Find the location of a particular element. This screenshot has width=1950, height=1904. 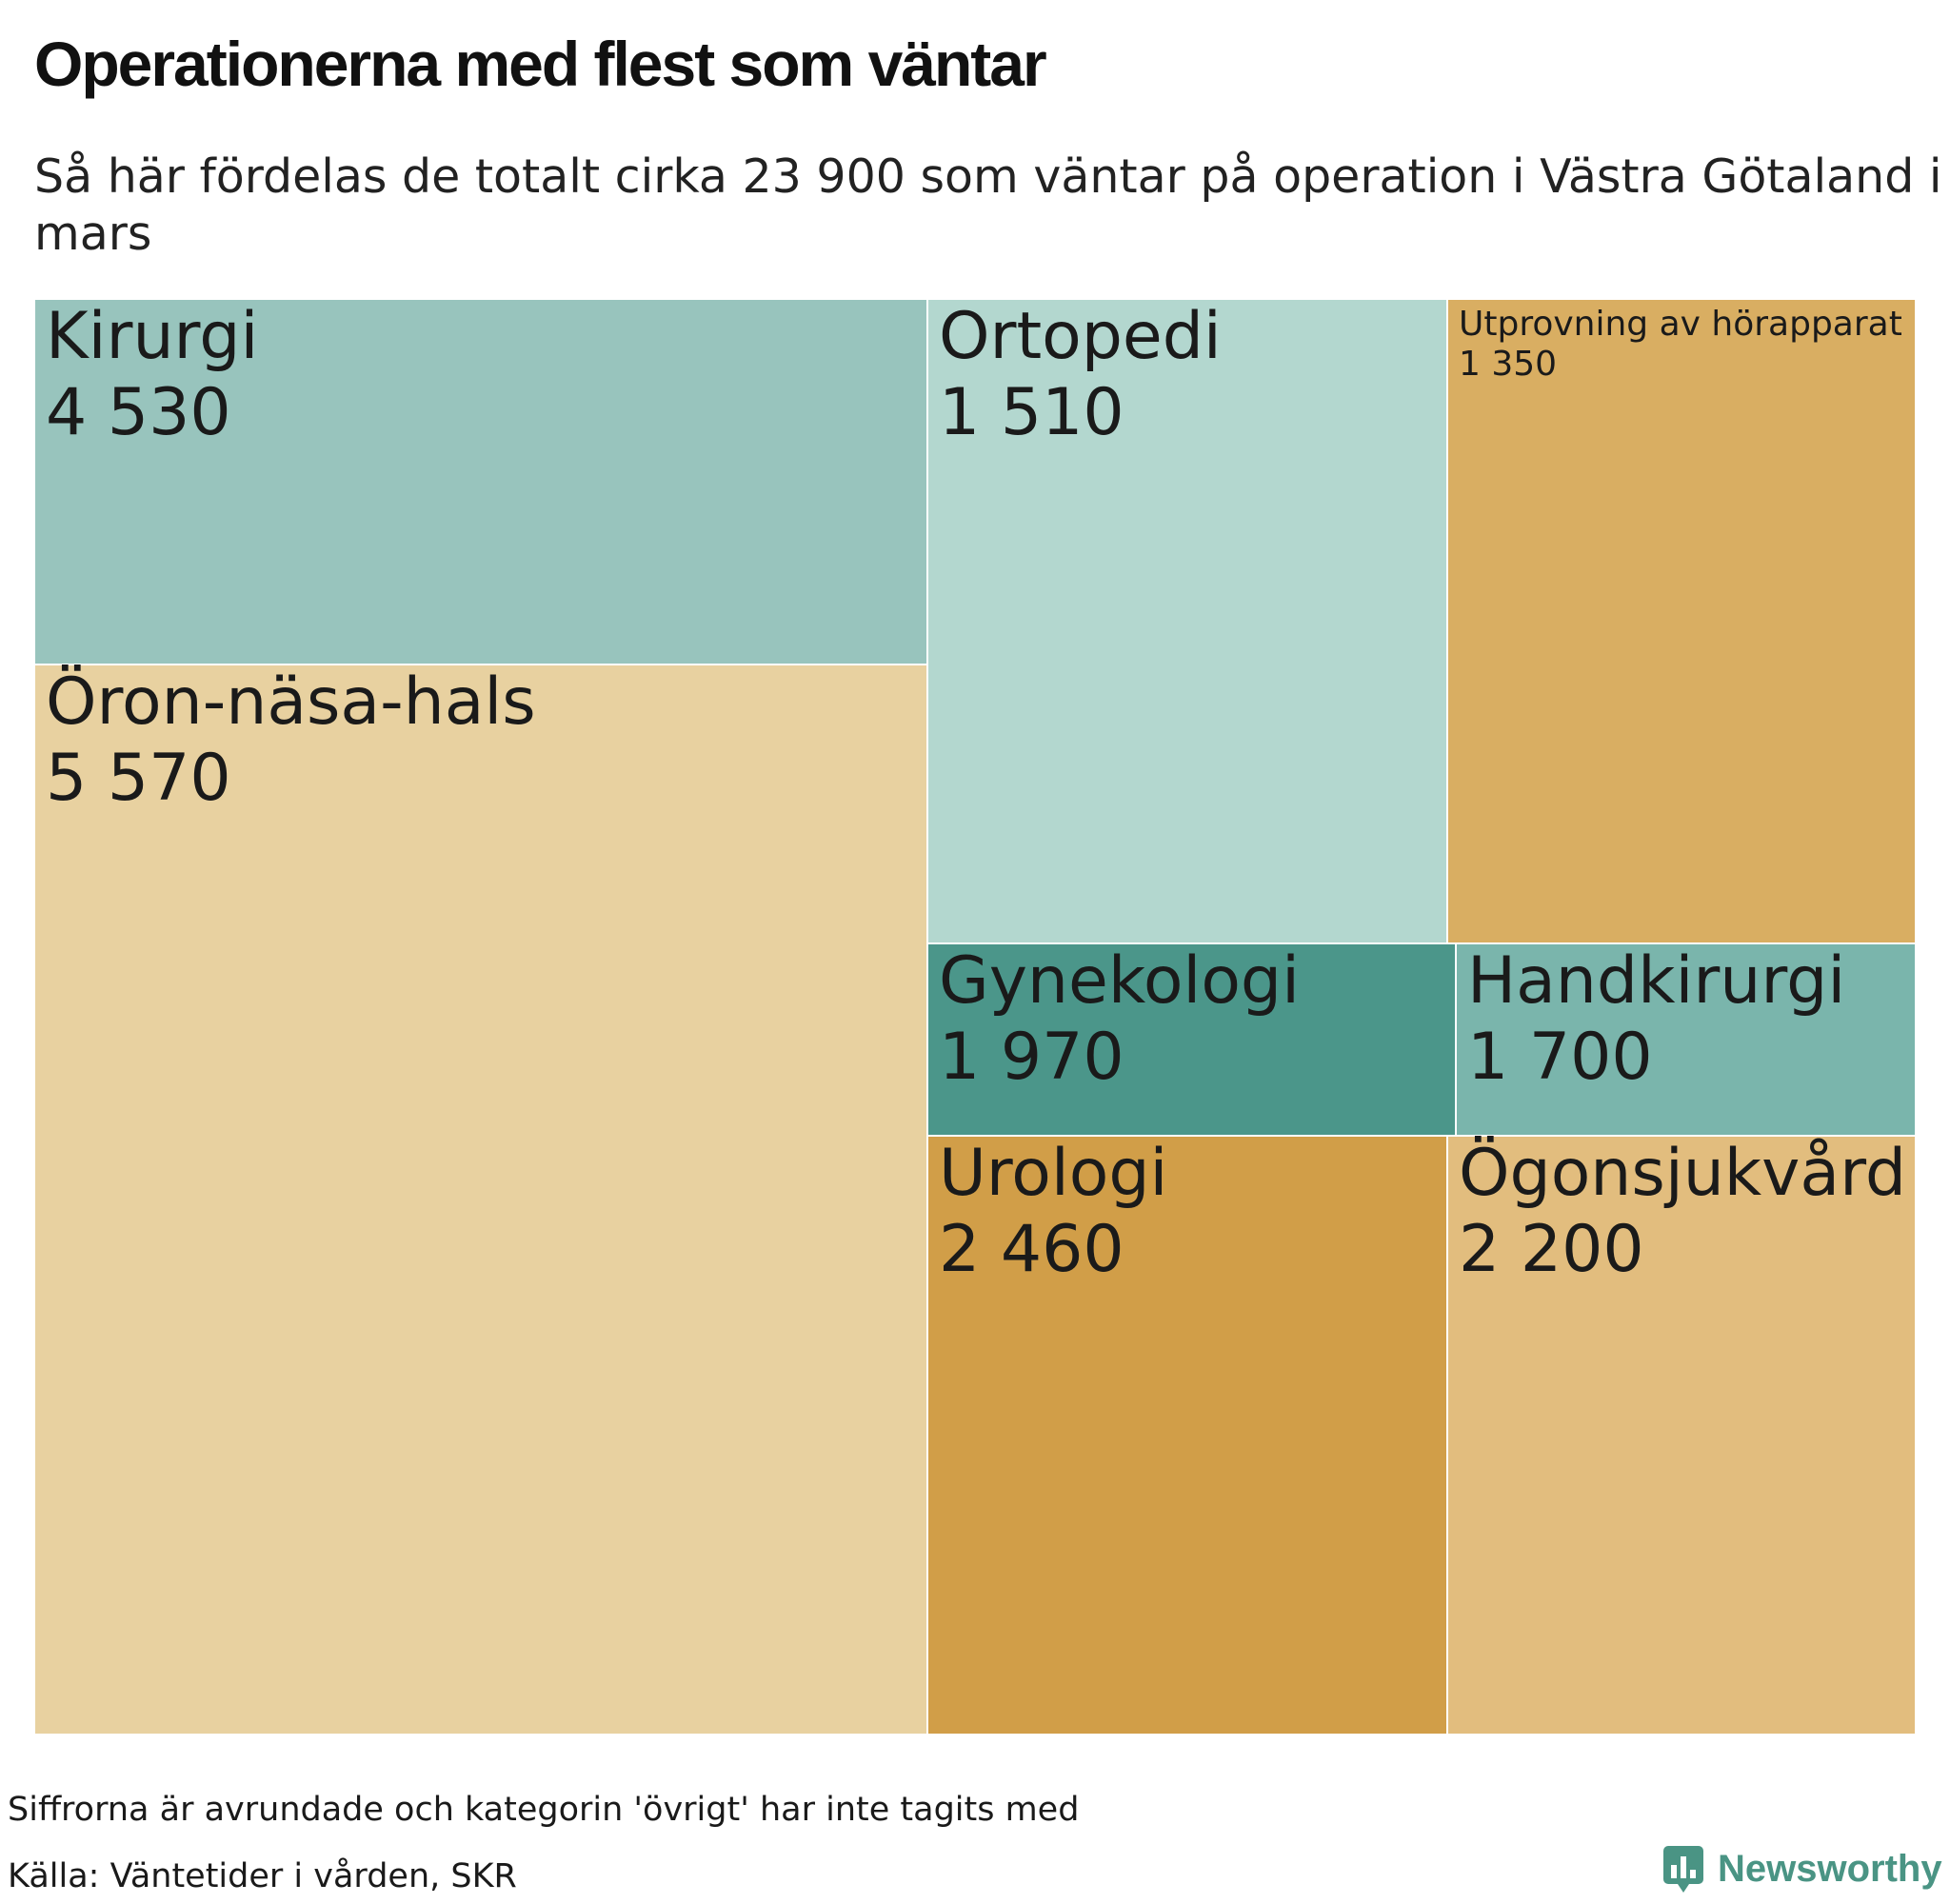

treemap-cell-ogonsjukvard is located at coordinates (1681, 1435).